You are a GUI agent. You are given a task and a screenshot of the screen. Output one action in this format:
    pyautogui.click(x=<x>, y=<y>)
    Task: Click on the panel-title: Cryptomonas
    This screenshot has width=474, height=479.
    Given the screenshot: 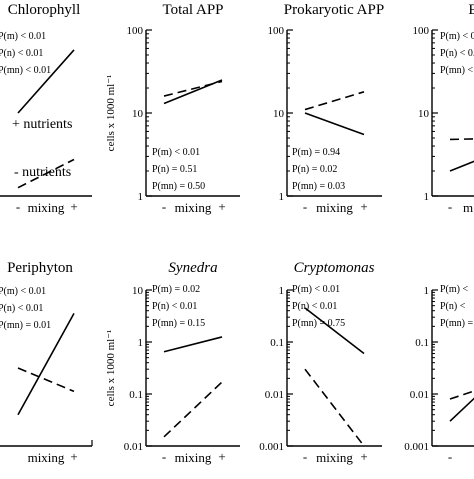 What is the action you would take?
    pyautogui.click(x=334, y=268)
    